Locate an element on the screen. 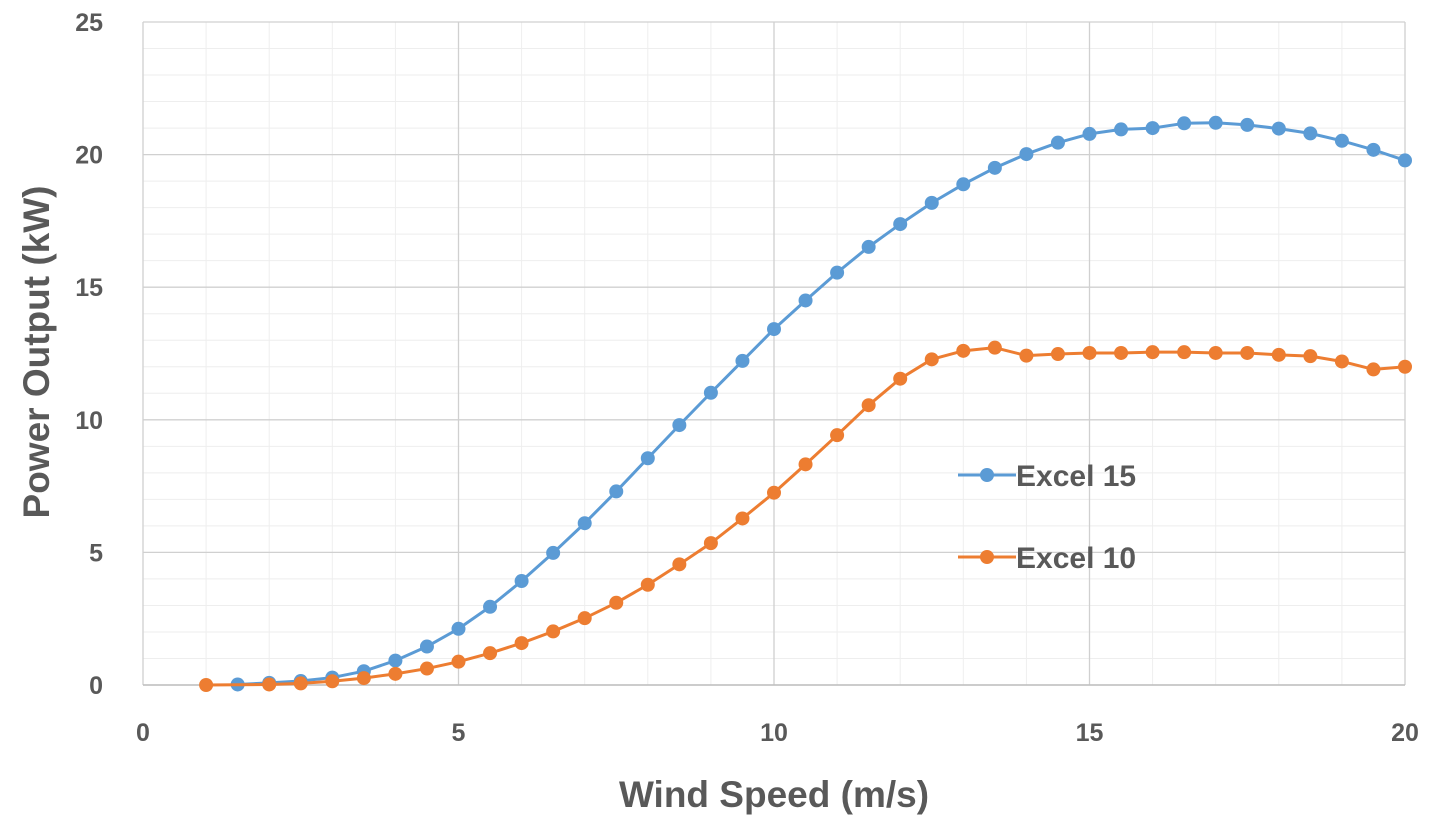 This screenshot has height=818, width=1429. legend-item-2: Excel 10 is located at coordinates (1047, 558).